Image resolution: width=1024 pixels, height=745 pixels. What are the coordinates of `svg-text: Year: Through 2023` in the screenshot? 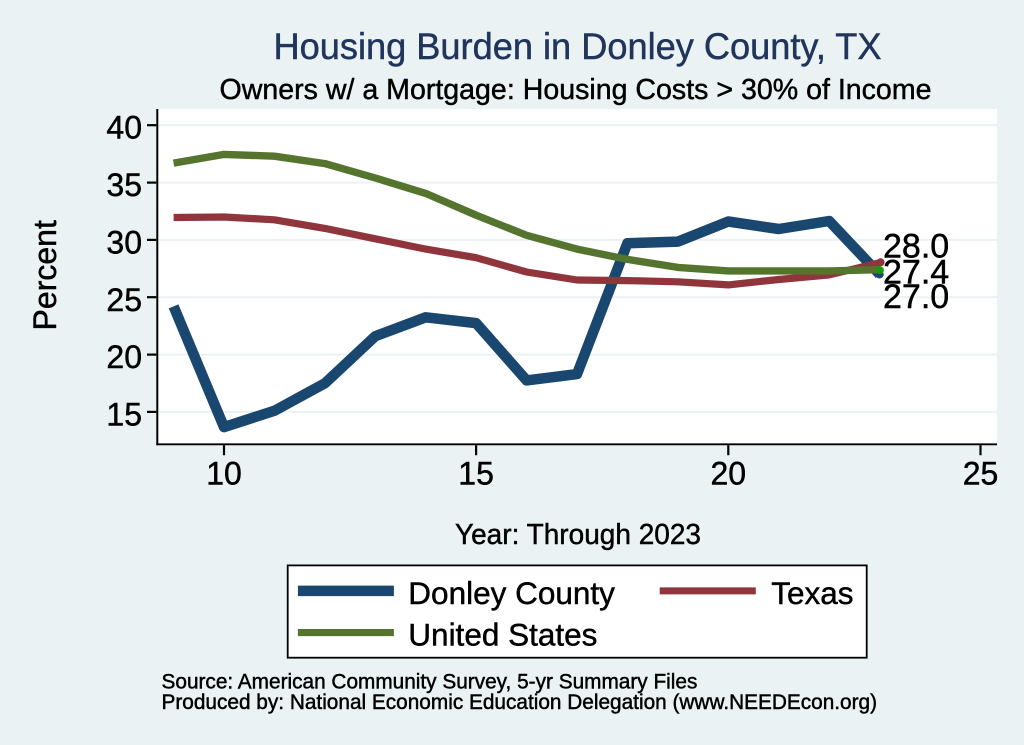 It's located at (578, 535).